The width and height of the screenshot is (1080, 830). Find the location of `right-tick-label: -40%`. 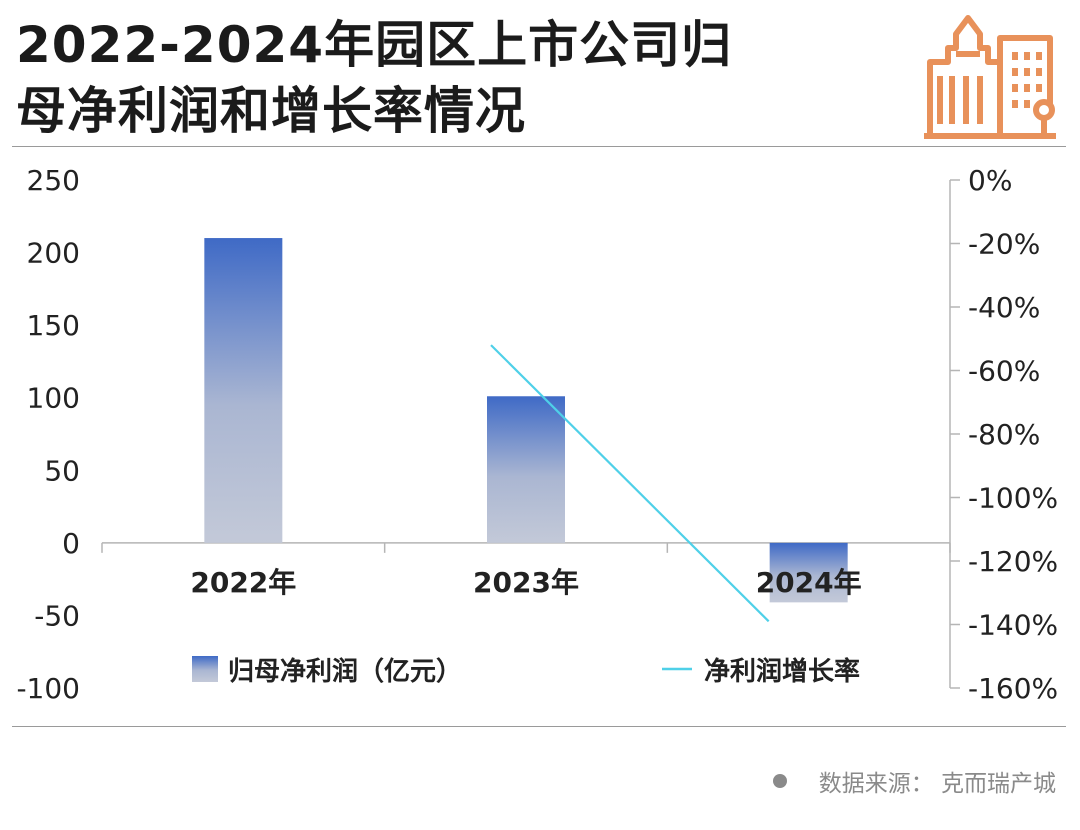

right-tick-label: -40% is located at coordinates (1004, 307).